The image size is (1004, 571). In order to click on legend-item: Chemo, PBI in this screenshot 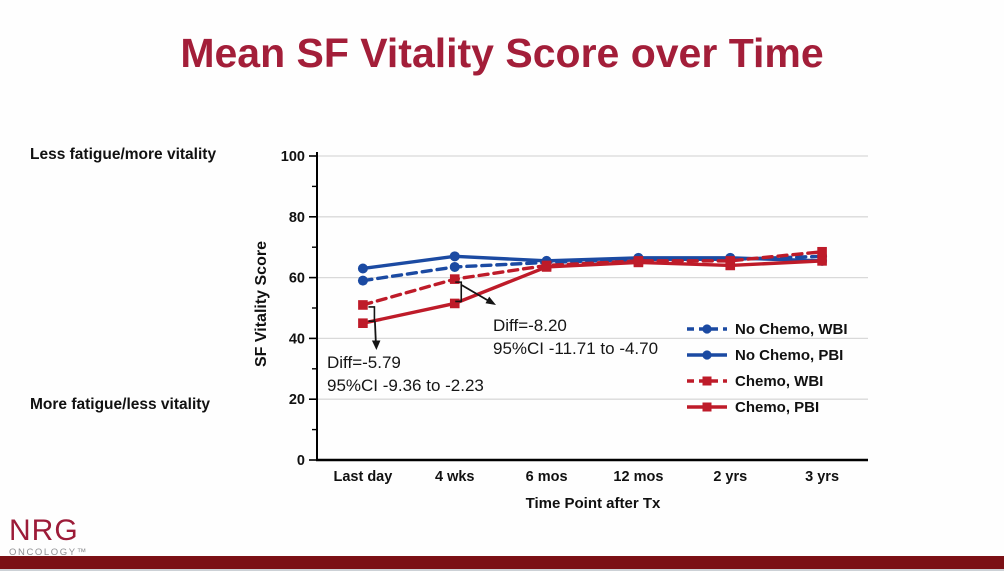, I will do `click(767, 407)`.